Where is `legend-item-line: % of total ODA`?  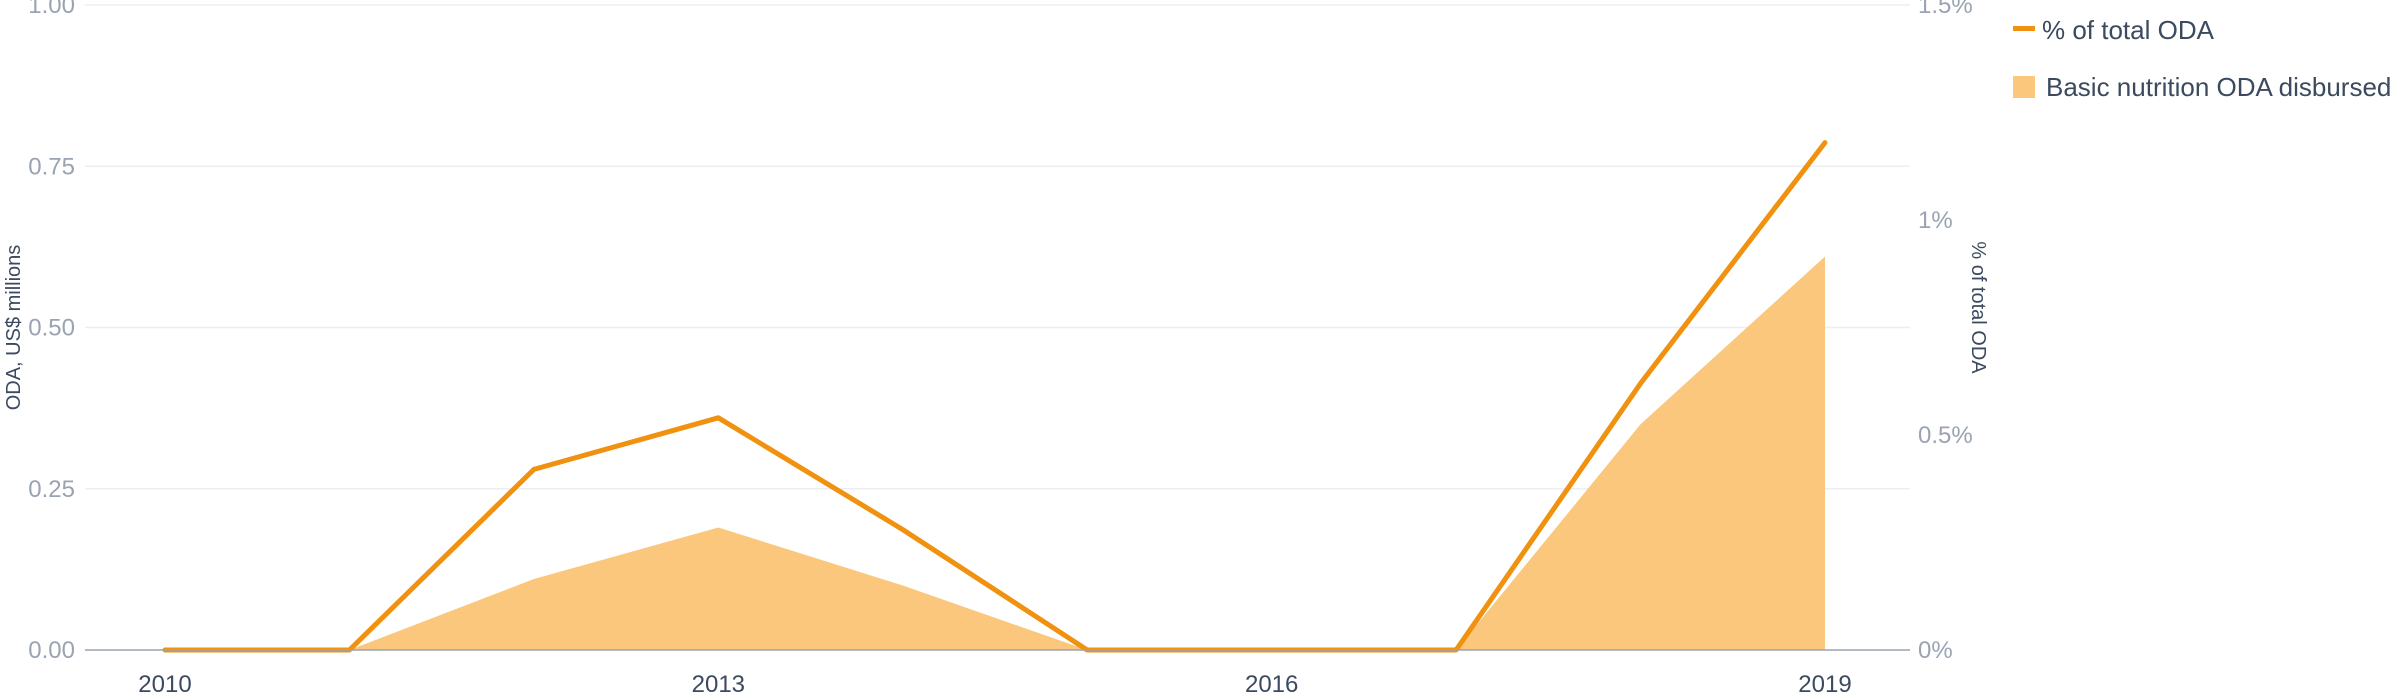 legend-item-line: % of total ODA is located at coordinates (2114, 30).